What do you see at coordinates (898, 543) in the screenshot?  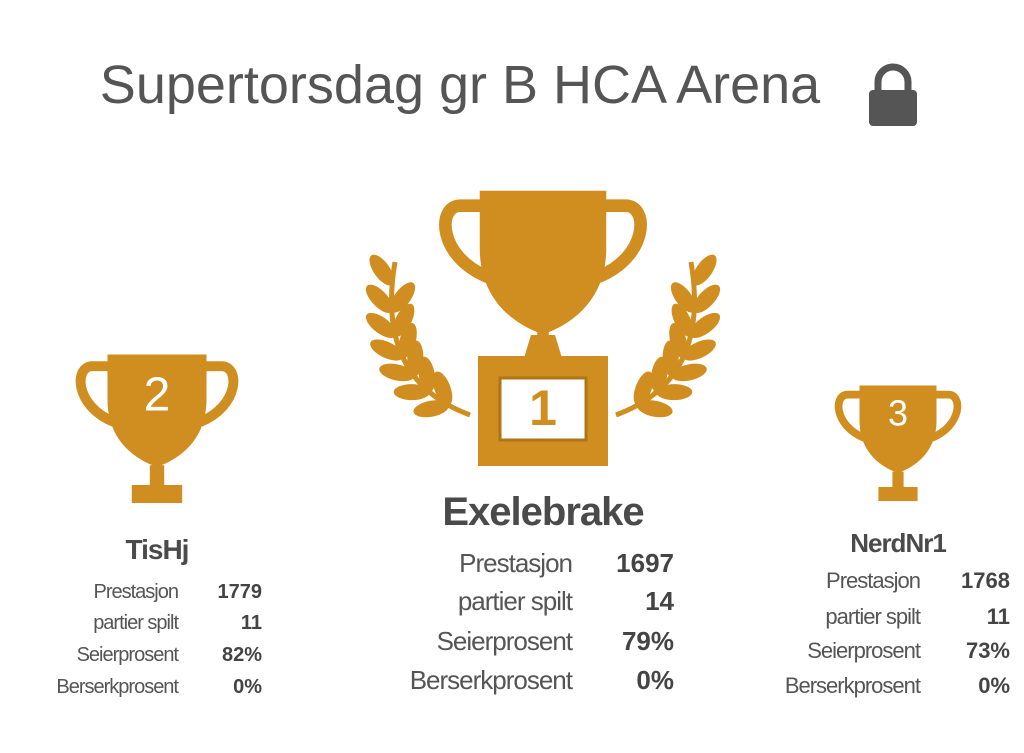 I see `player-name: NerdNr1` at bounding box center [898, 543].